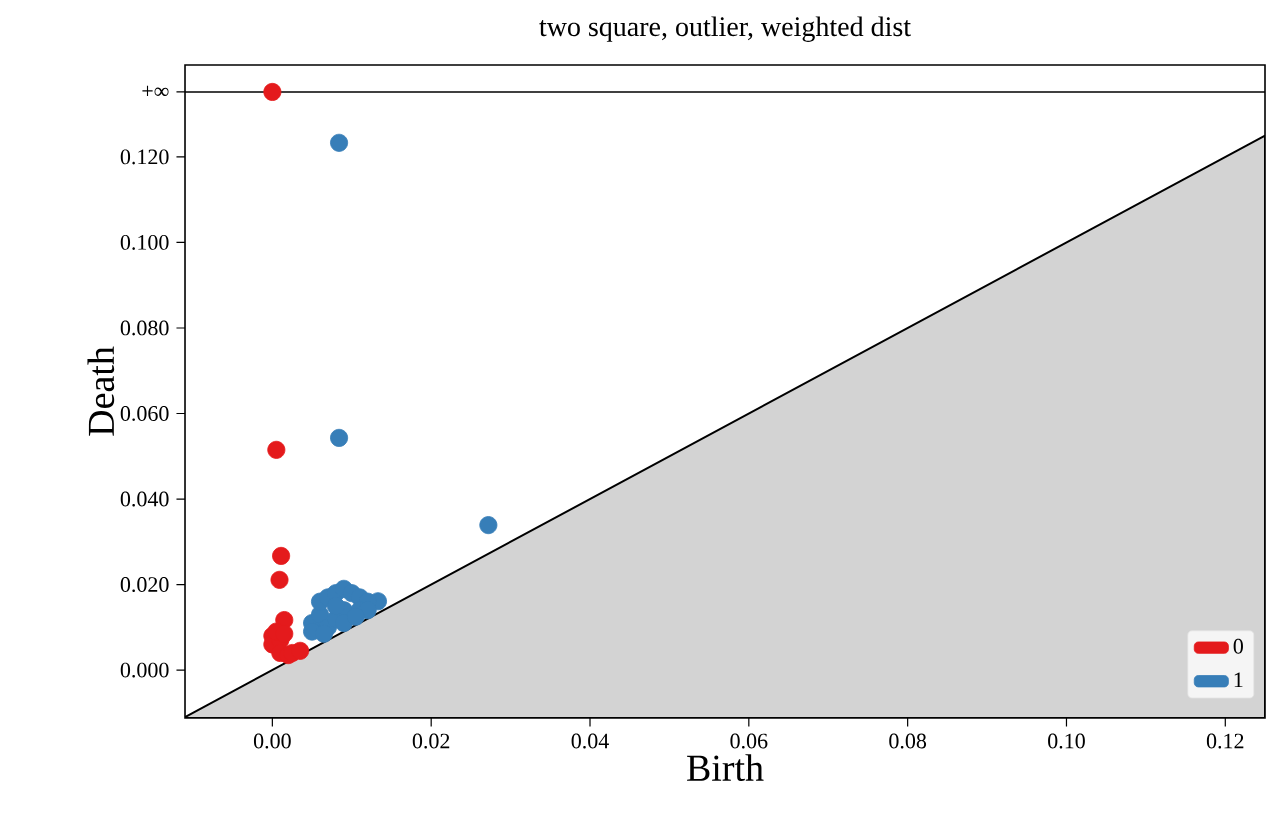 This screenshot has width=1270, height=824. What do you see at coordinates (1238, 679) in the screenshot?
I see `legend-label: 1` at bounding box center [1238, 679].